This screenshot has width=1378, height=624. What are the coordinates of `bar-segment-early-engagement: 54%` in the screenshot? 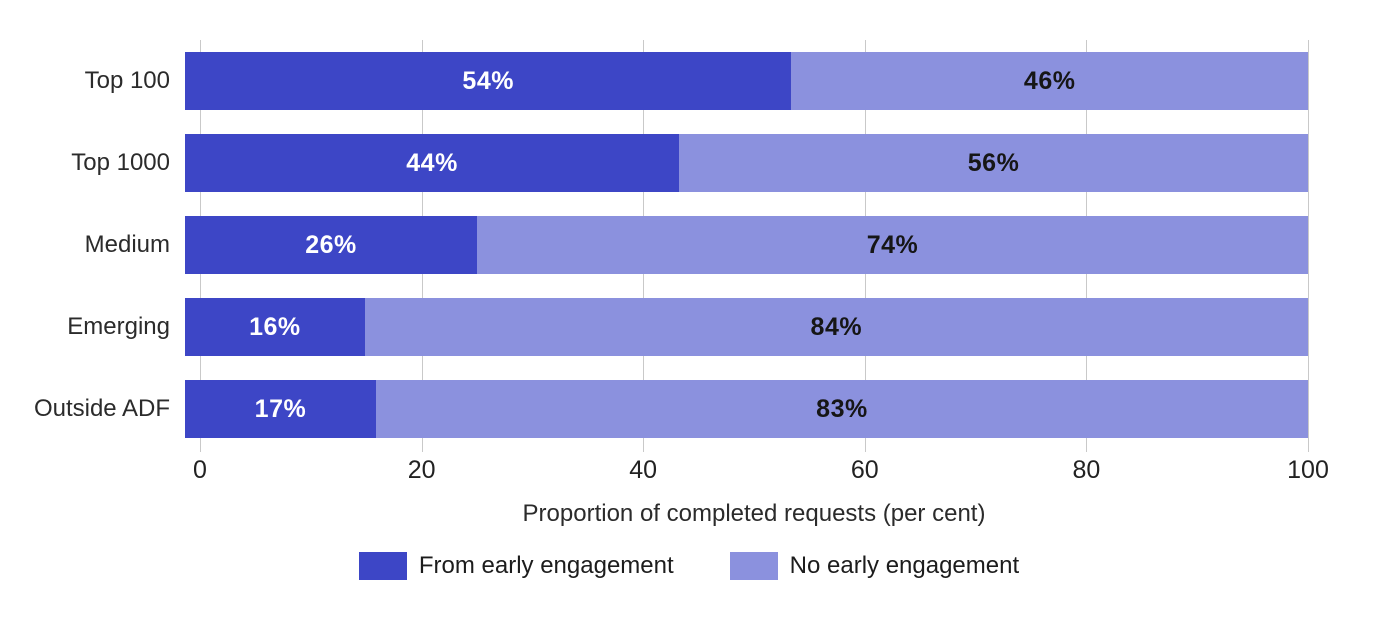 It's located at (488, 81).